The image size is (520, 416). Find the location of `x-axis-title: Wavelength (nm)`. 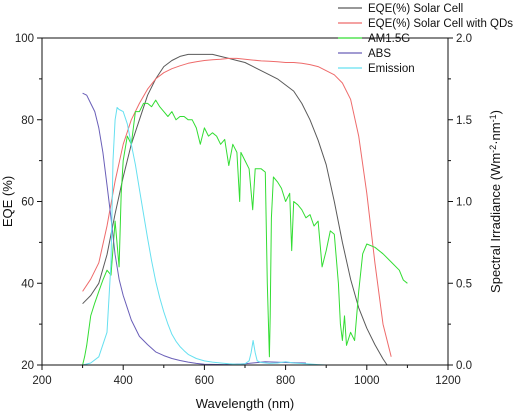

x-axis-title: Wavelength (nm) is located at coordinates (245, 403).